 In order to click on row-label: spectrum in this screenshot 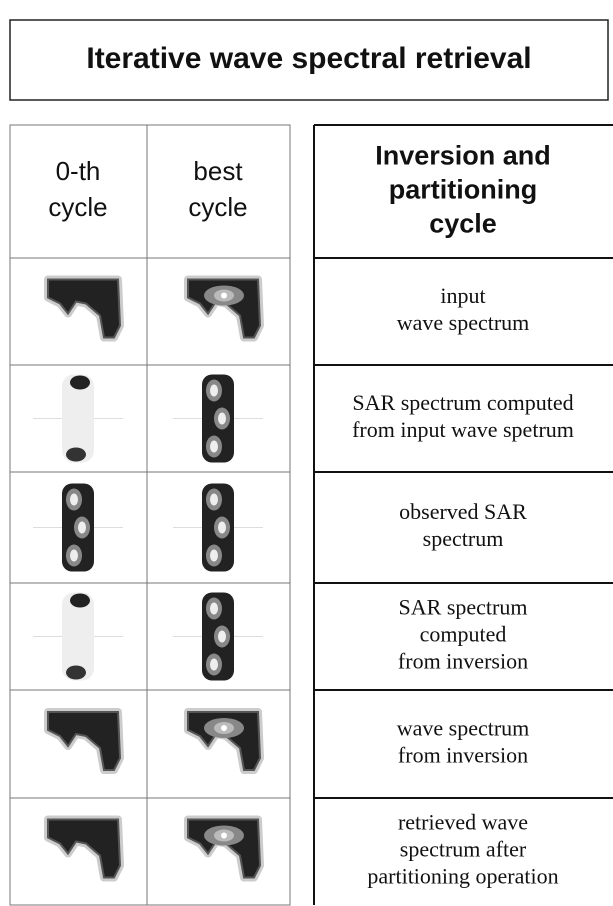, I will do `click(463, 538)`.